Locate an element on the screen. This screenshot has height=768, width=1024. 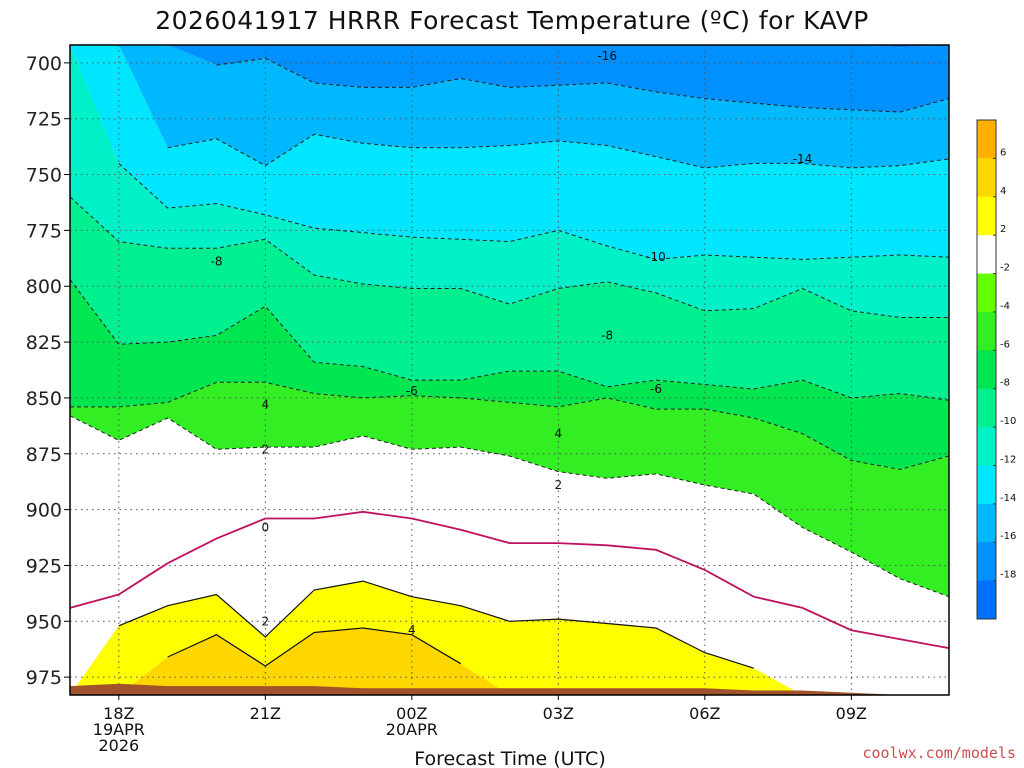
y-tick-label: 900 is located at coordinates (44, 511).